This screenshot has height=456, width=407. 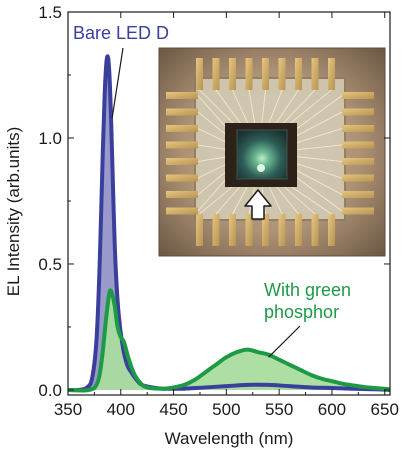 I want to click on x-tick-label: 500, so click(x=226, y=409).